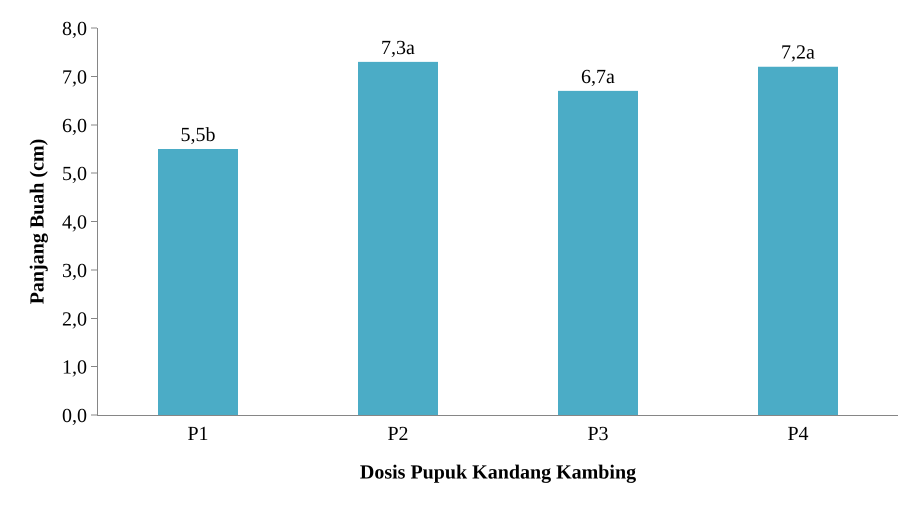 The height and width of the screenshot is (505, 913). I want to click on y-tick-label: 2,0, so click(74, 319).